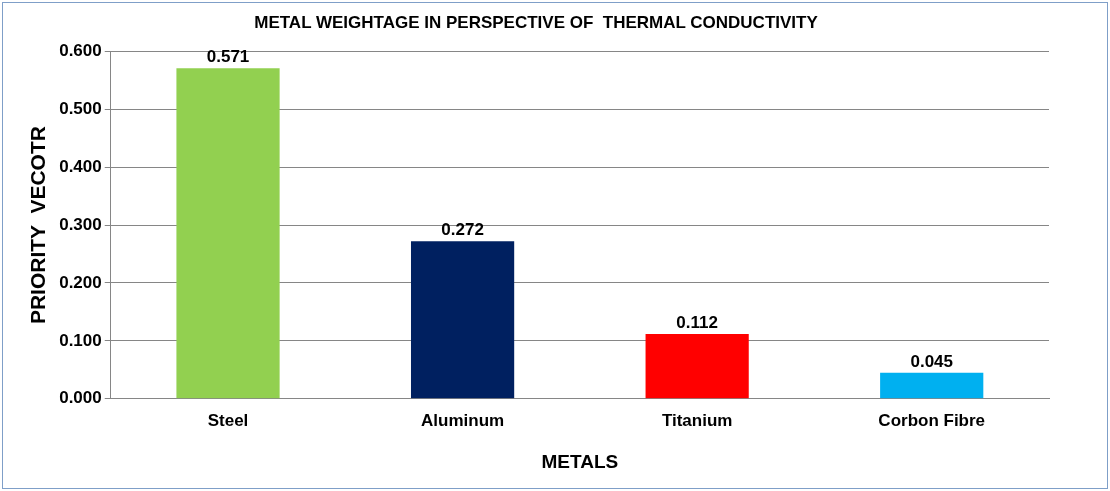  Describe the element at coordinates (463, 420) in the screenshot. I see `x-tick-label: Aluminum` at that location.